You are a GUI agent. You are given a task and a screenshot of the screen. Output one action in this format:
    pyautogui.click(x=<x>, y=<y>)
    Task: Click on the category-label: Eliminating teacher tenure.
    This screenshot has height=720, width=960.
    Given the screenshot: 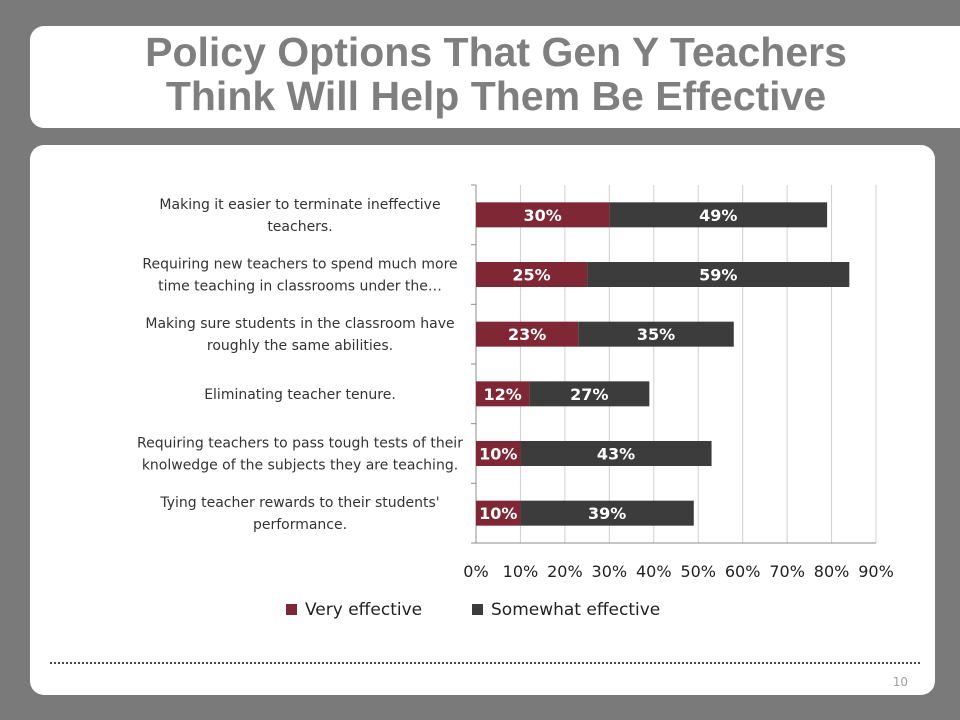 What is the action you would take?
    pyautogui.click(x=300, y=395)
    